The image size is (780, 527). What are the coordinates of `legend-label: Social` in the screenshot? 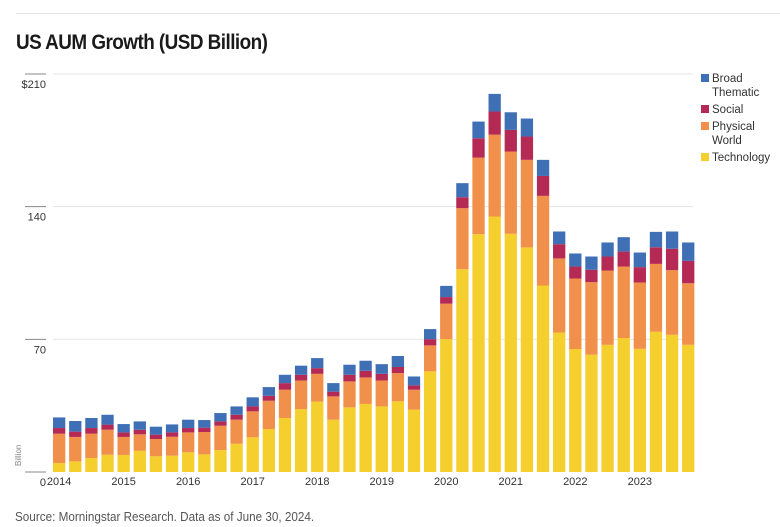 It's located at (727, 110).